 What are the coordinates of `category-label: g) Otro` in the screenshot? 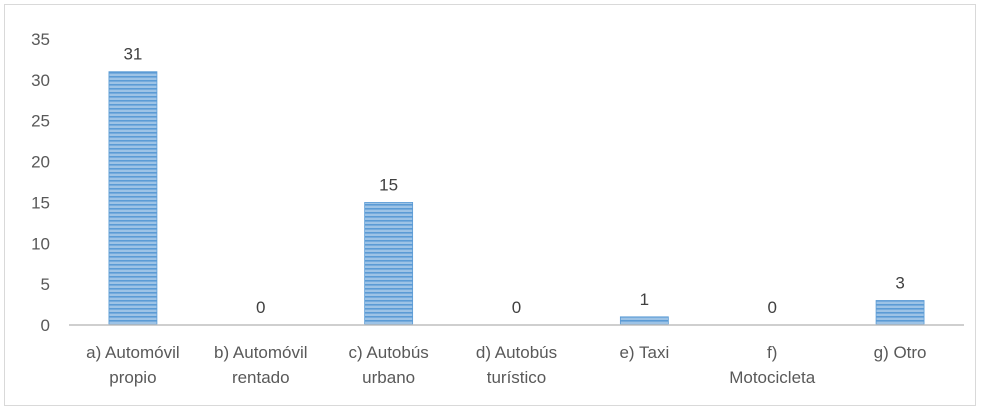 It's located at (900, 352).